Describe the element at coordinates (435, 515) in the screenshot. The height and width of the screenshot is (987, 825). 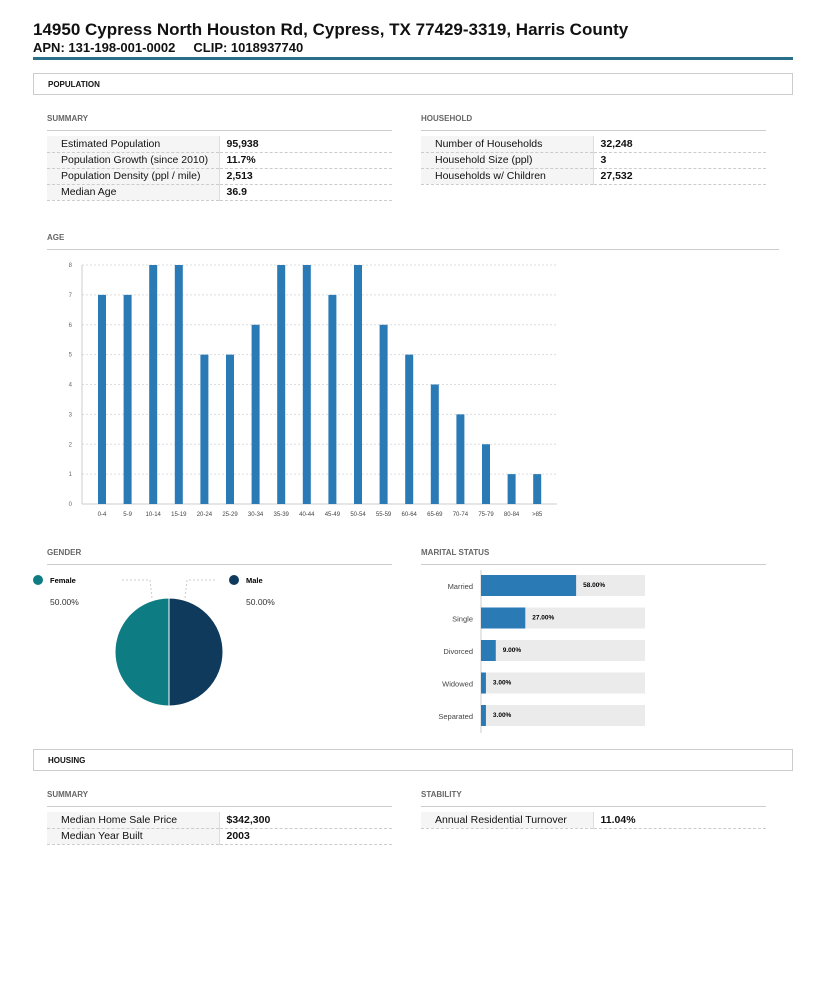
I see `x-tick-label: 65-69` at that location.